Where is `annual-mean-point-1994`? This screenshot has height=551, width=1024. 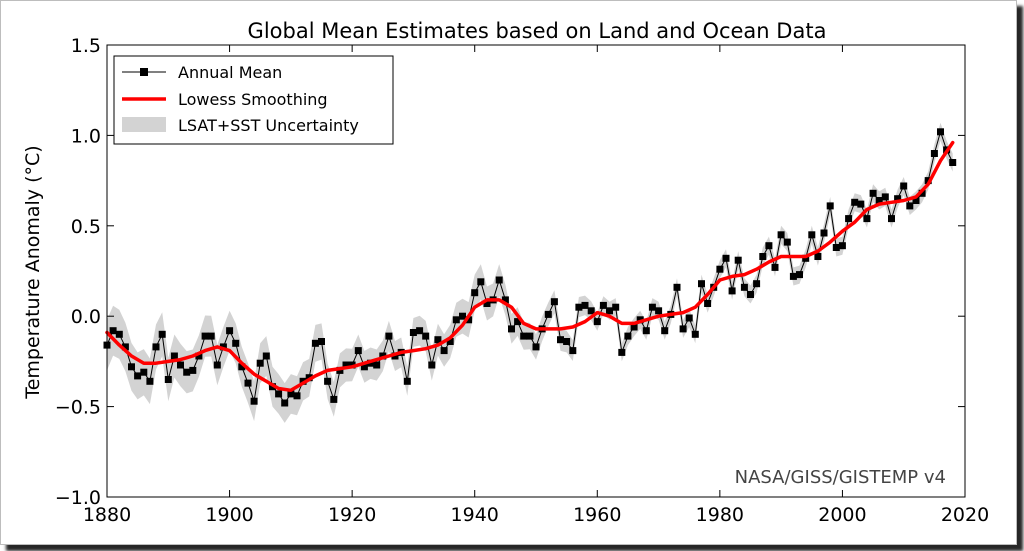
annual-mean-point-1994 is located at coordinates (806, 258).